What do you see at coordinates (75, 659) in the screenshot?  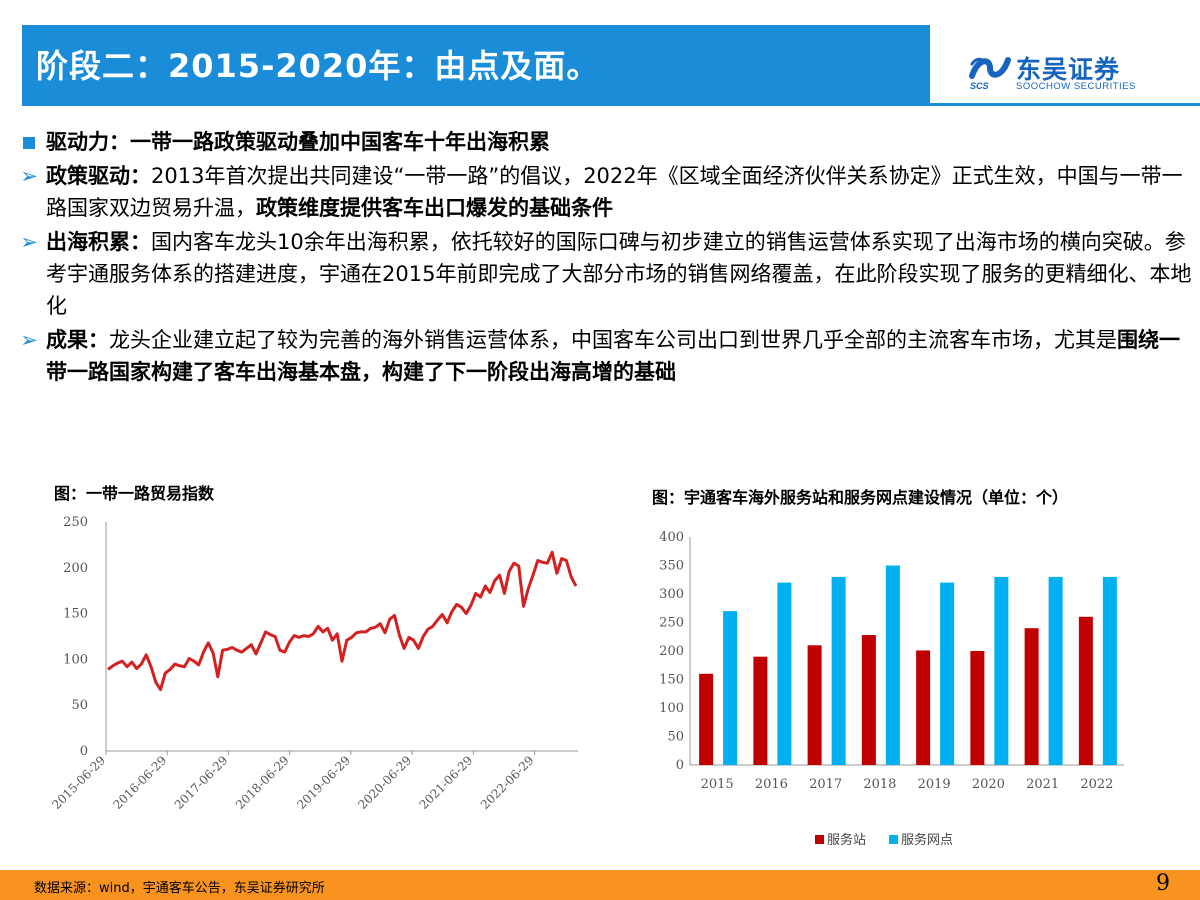 I see `line-chart-y-tick-label: 100` at bounding box center [75, 659].